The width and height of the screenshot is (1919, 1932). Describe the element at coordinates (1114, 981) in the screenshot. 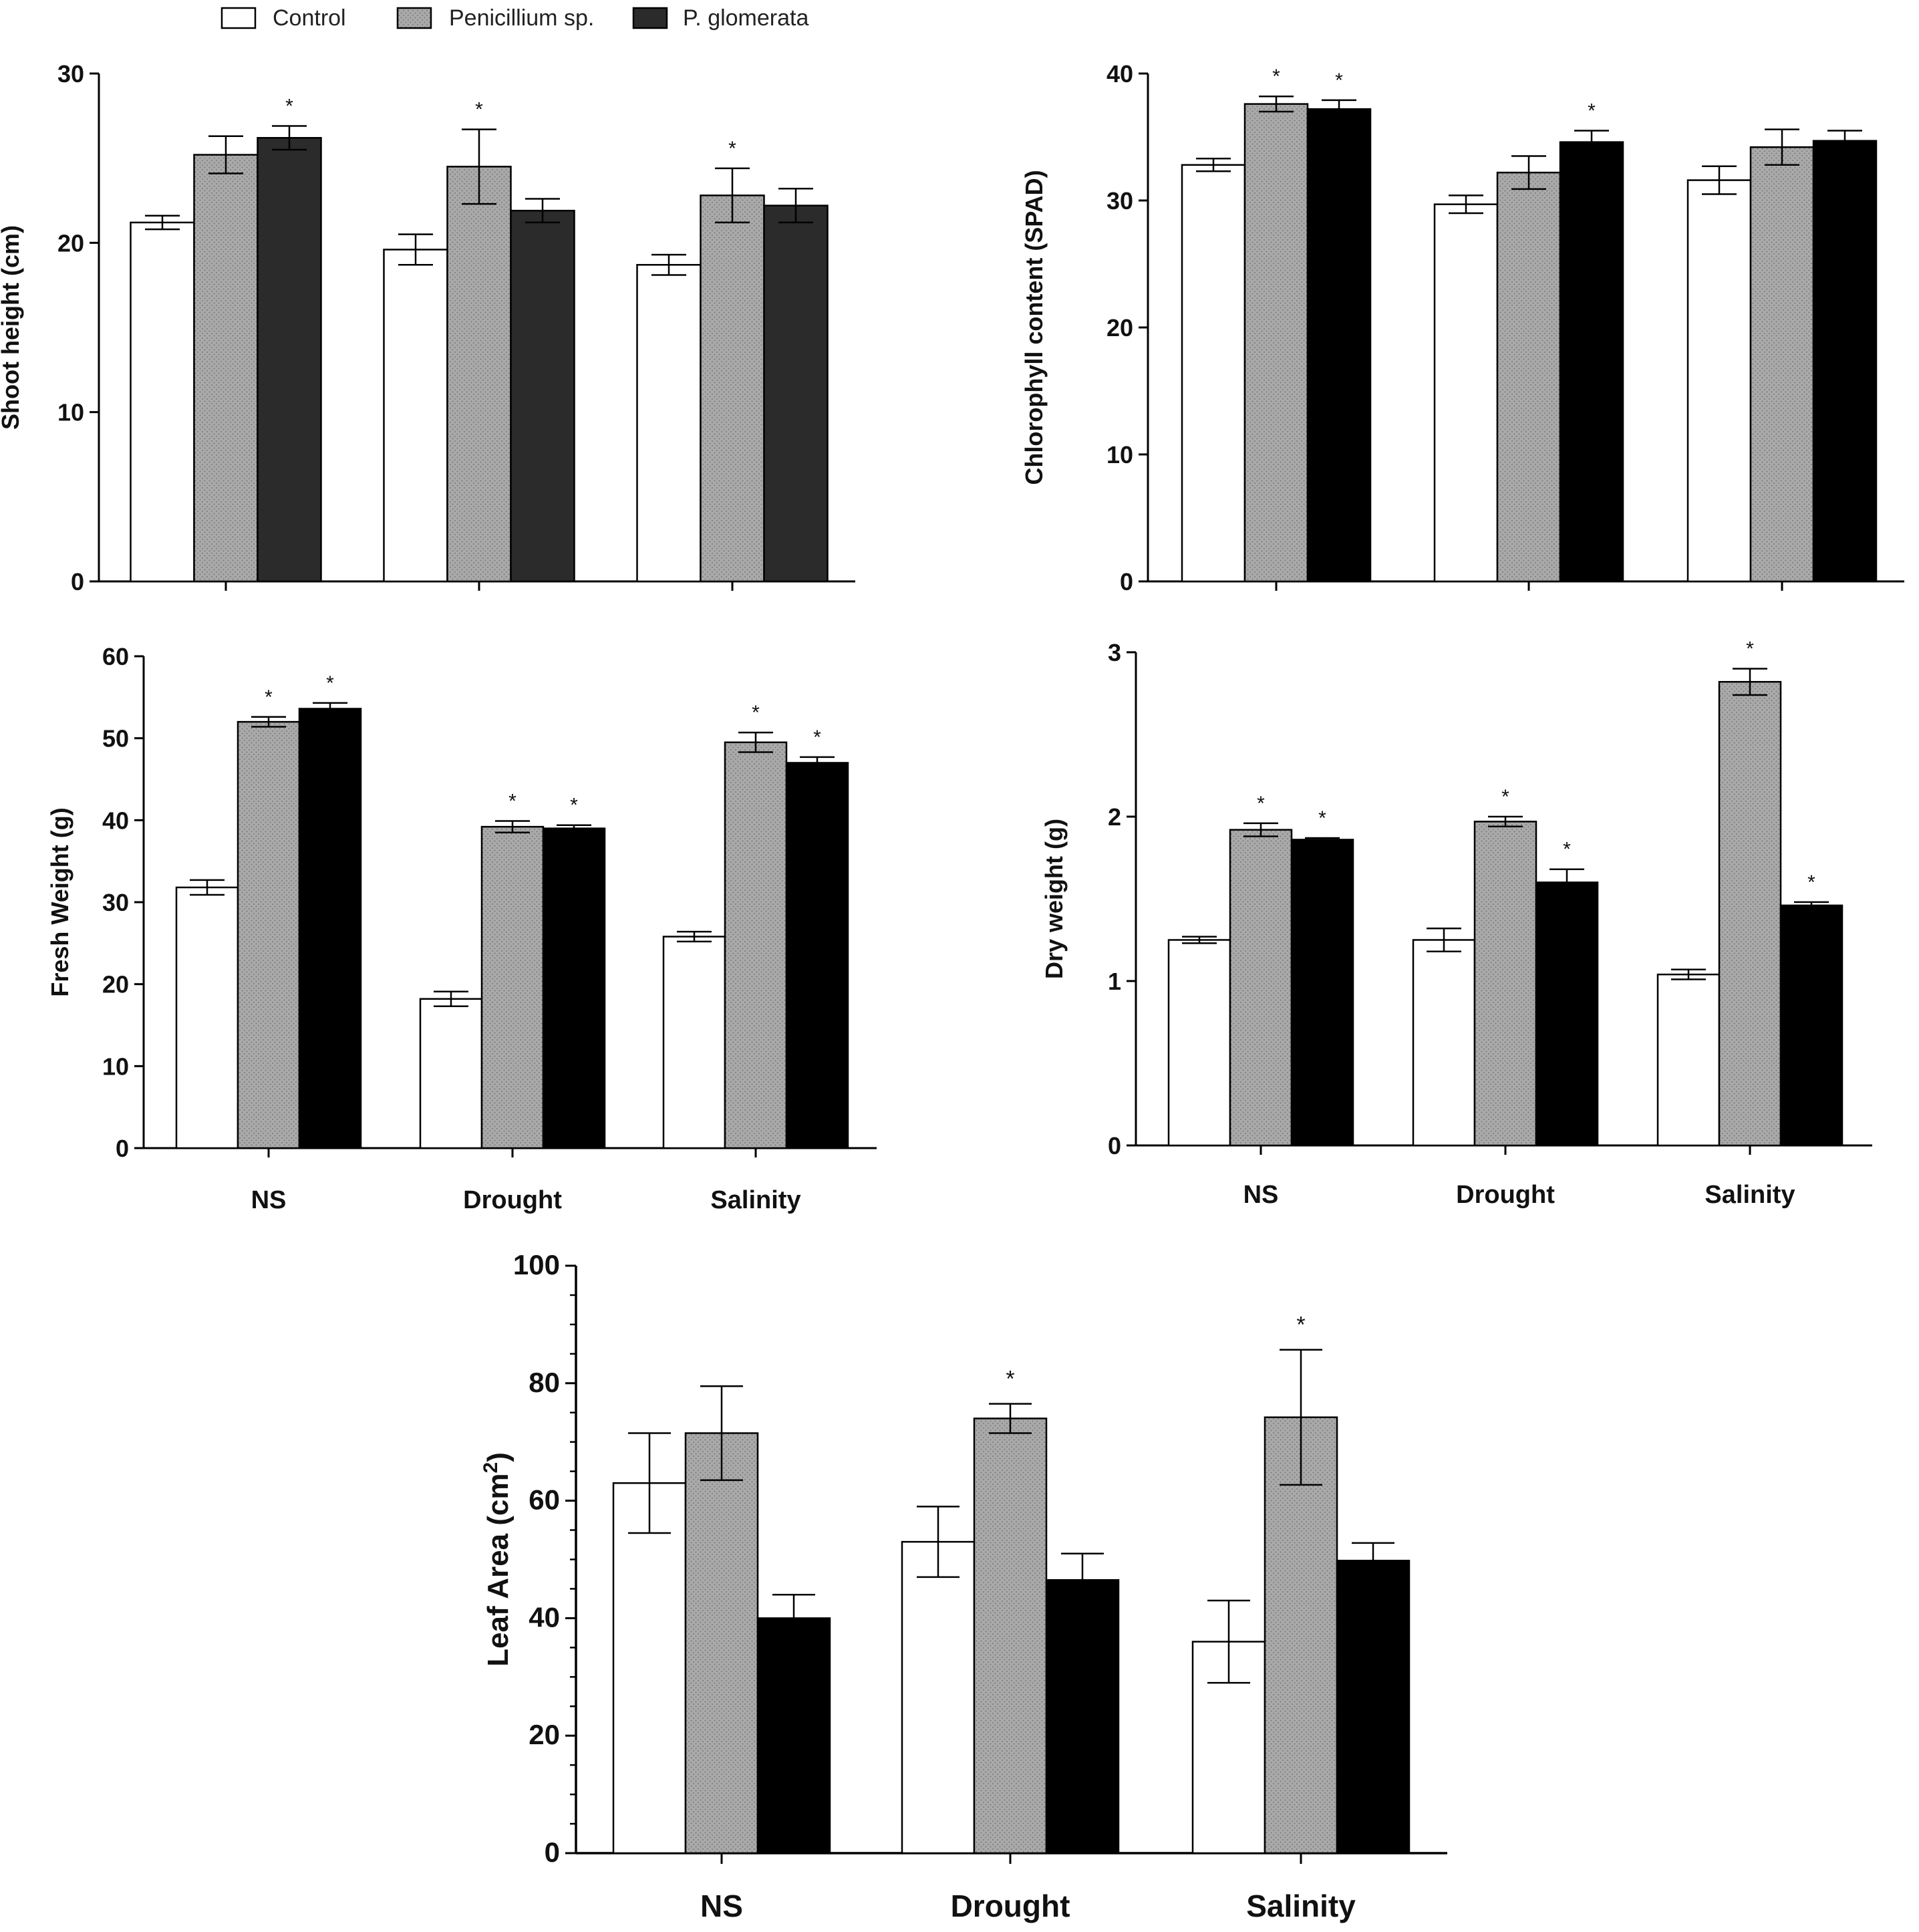

I see `y-tick-label: 1` at that location.